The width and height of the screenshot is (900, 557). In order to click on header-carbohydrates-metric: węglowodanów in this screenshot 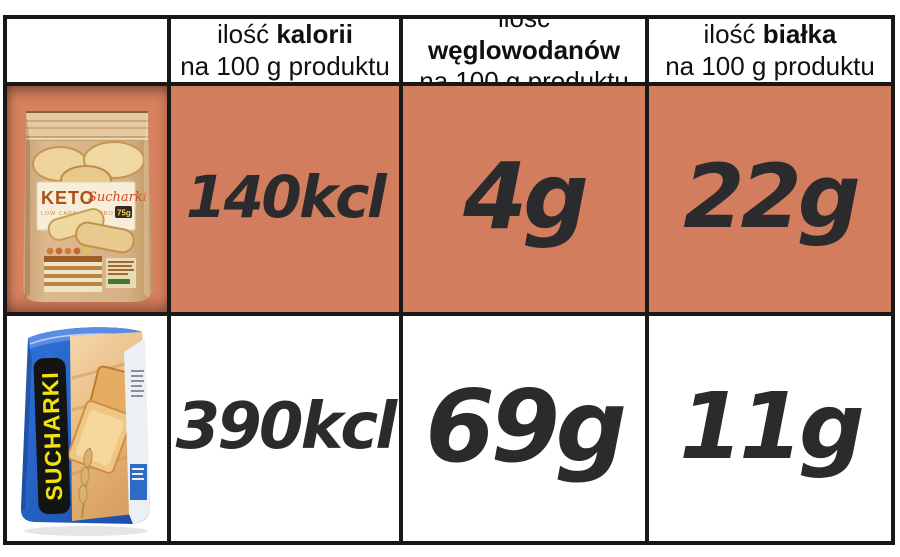, I will do `click(524, 49)`.